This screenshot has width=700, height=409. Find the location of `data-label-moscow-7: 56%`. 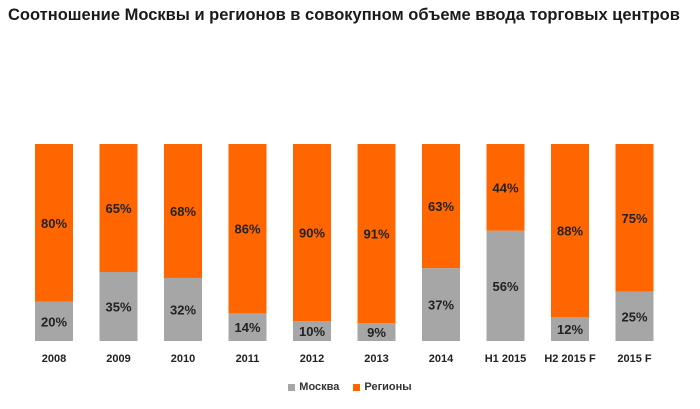

data-label-moscow-7: 56% is located at coordinates (505, 286).